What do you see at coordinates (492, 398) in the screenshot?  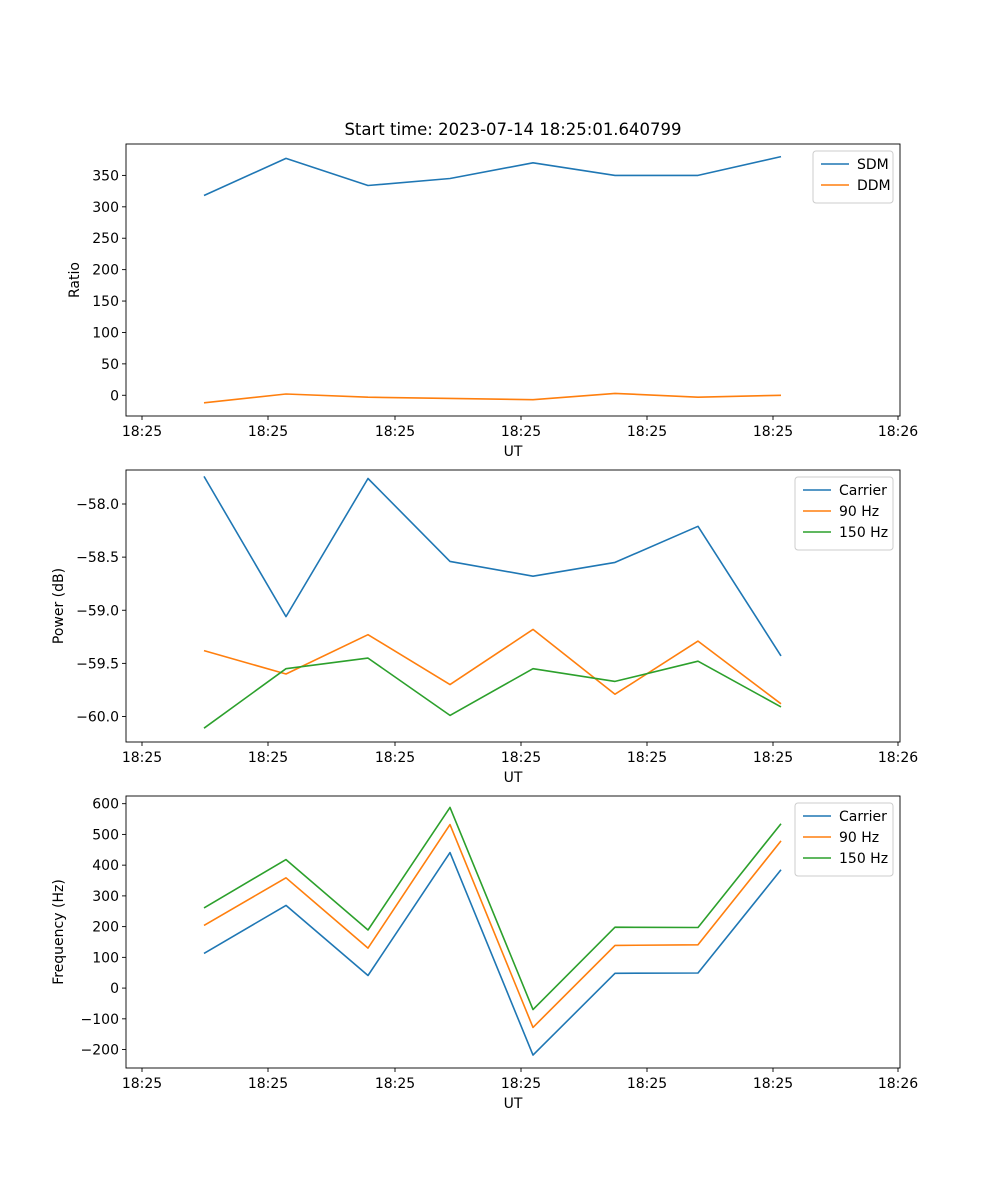 I see `series-line-ddm` at bounding box center [492, 398].